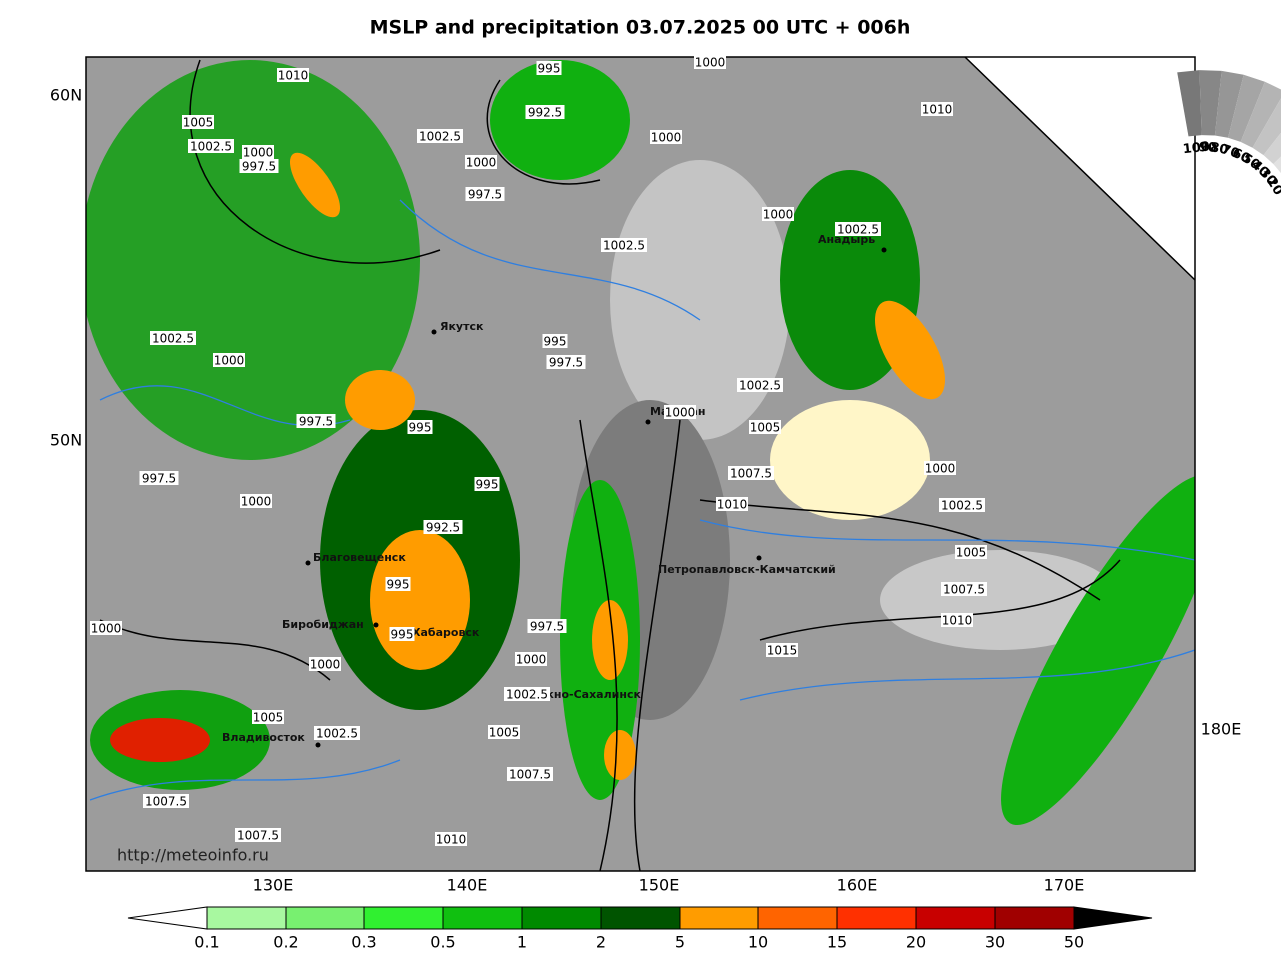 The width and height of the screenshot is (1281, 963). Describe the element at coordinates (747, 569) in the screenshot. I see `city-label: Петропавловск-Камчатский` at that location.